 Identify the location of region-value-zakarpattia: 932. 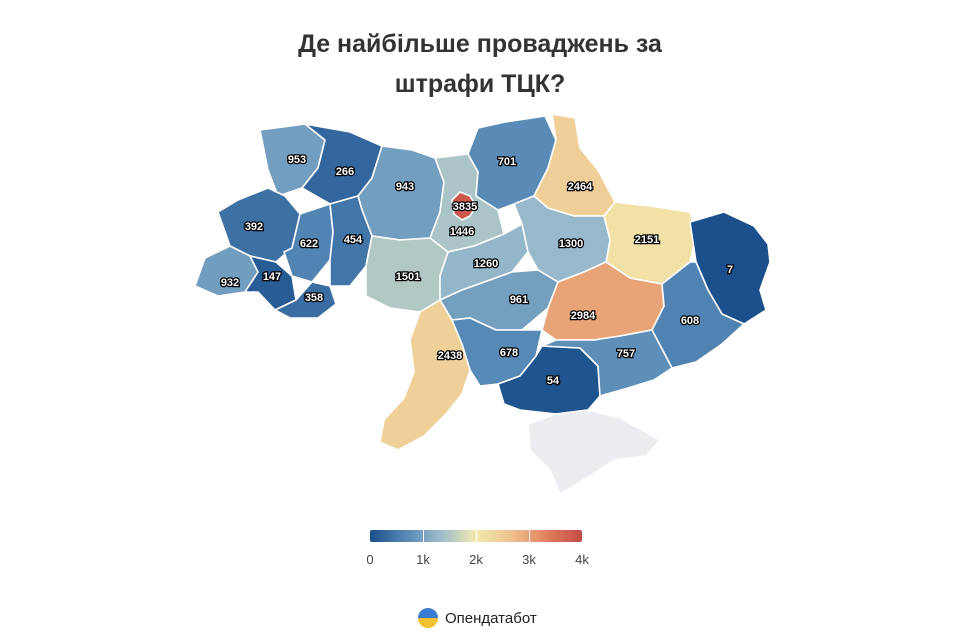
(230, 283).